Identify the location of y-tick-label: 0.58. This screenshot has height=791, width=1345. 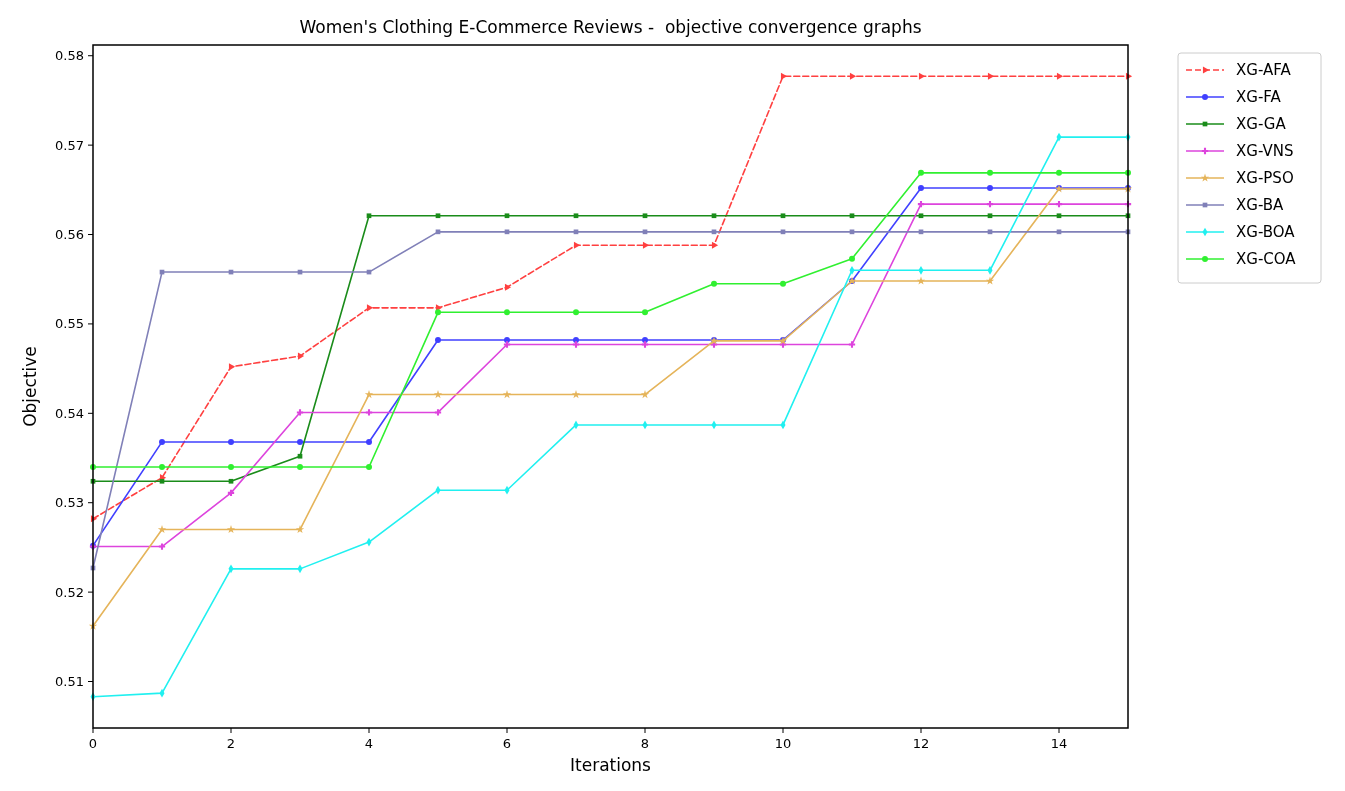
(69, 56).